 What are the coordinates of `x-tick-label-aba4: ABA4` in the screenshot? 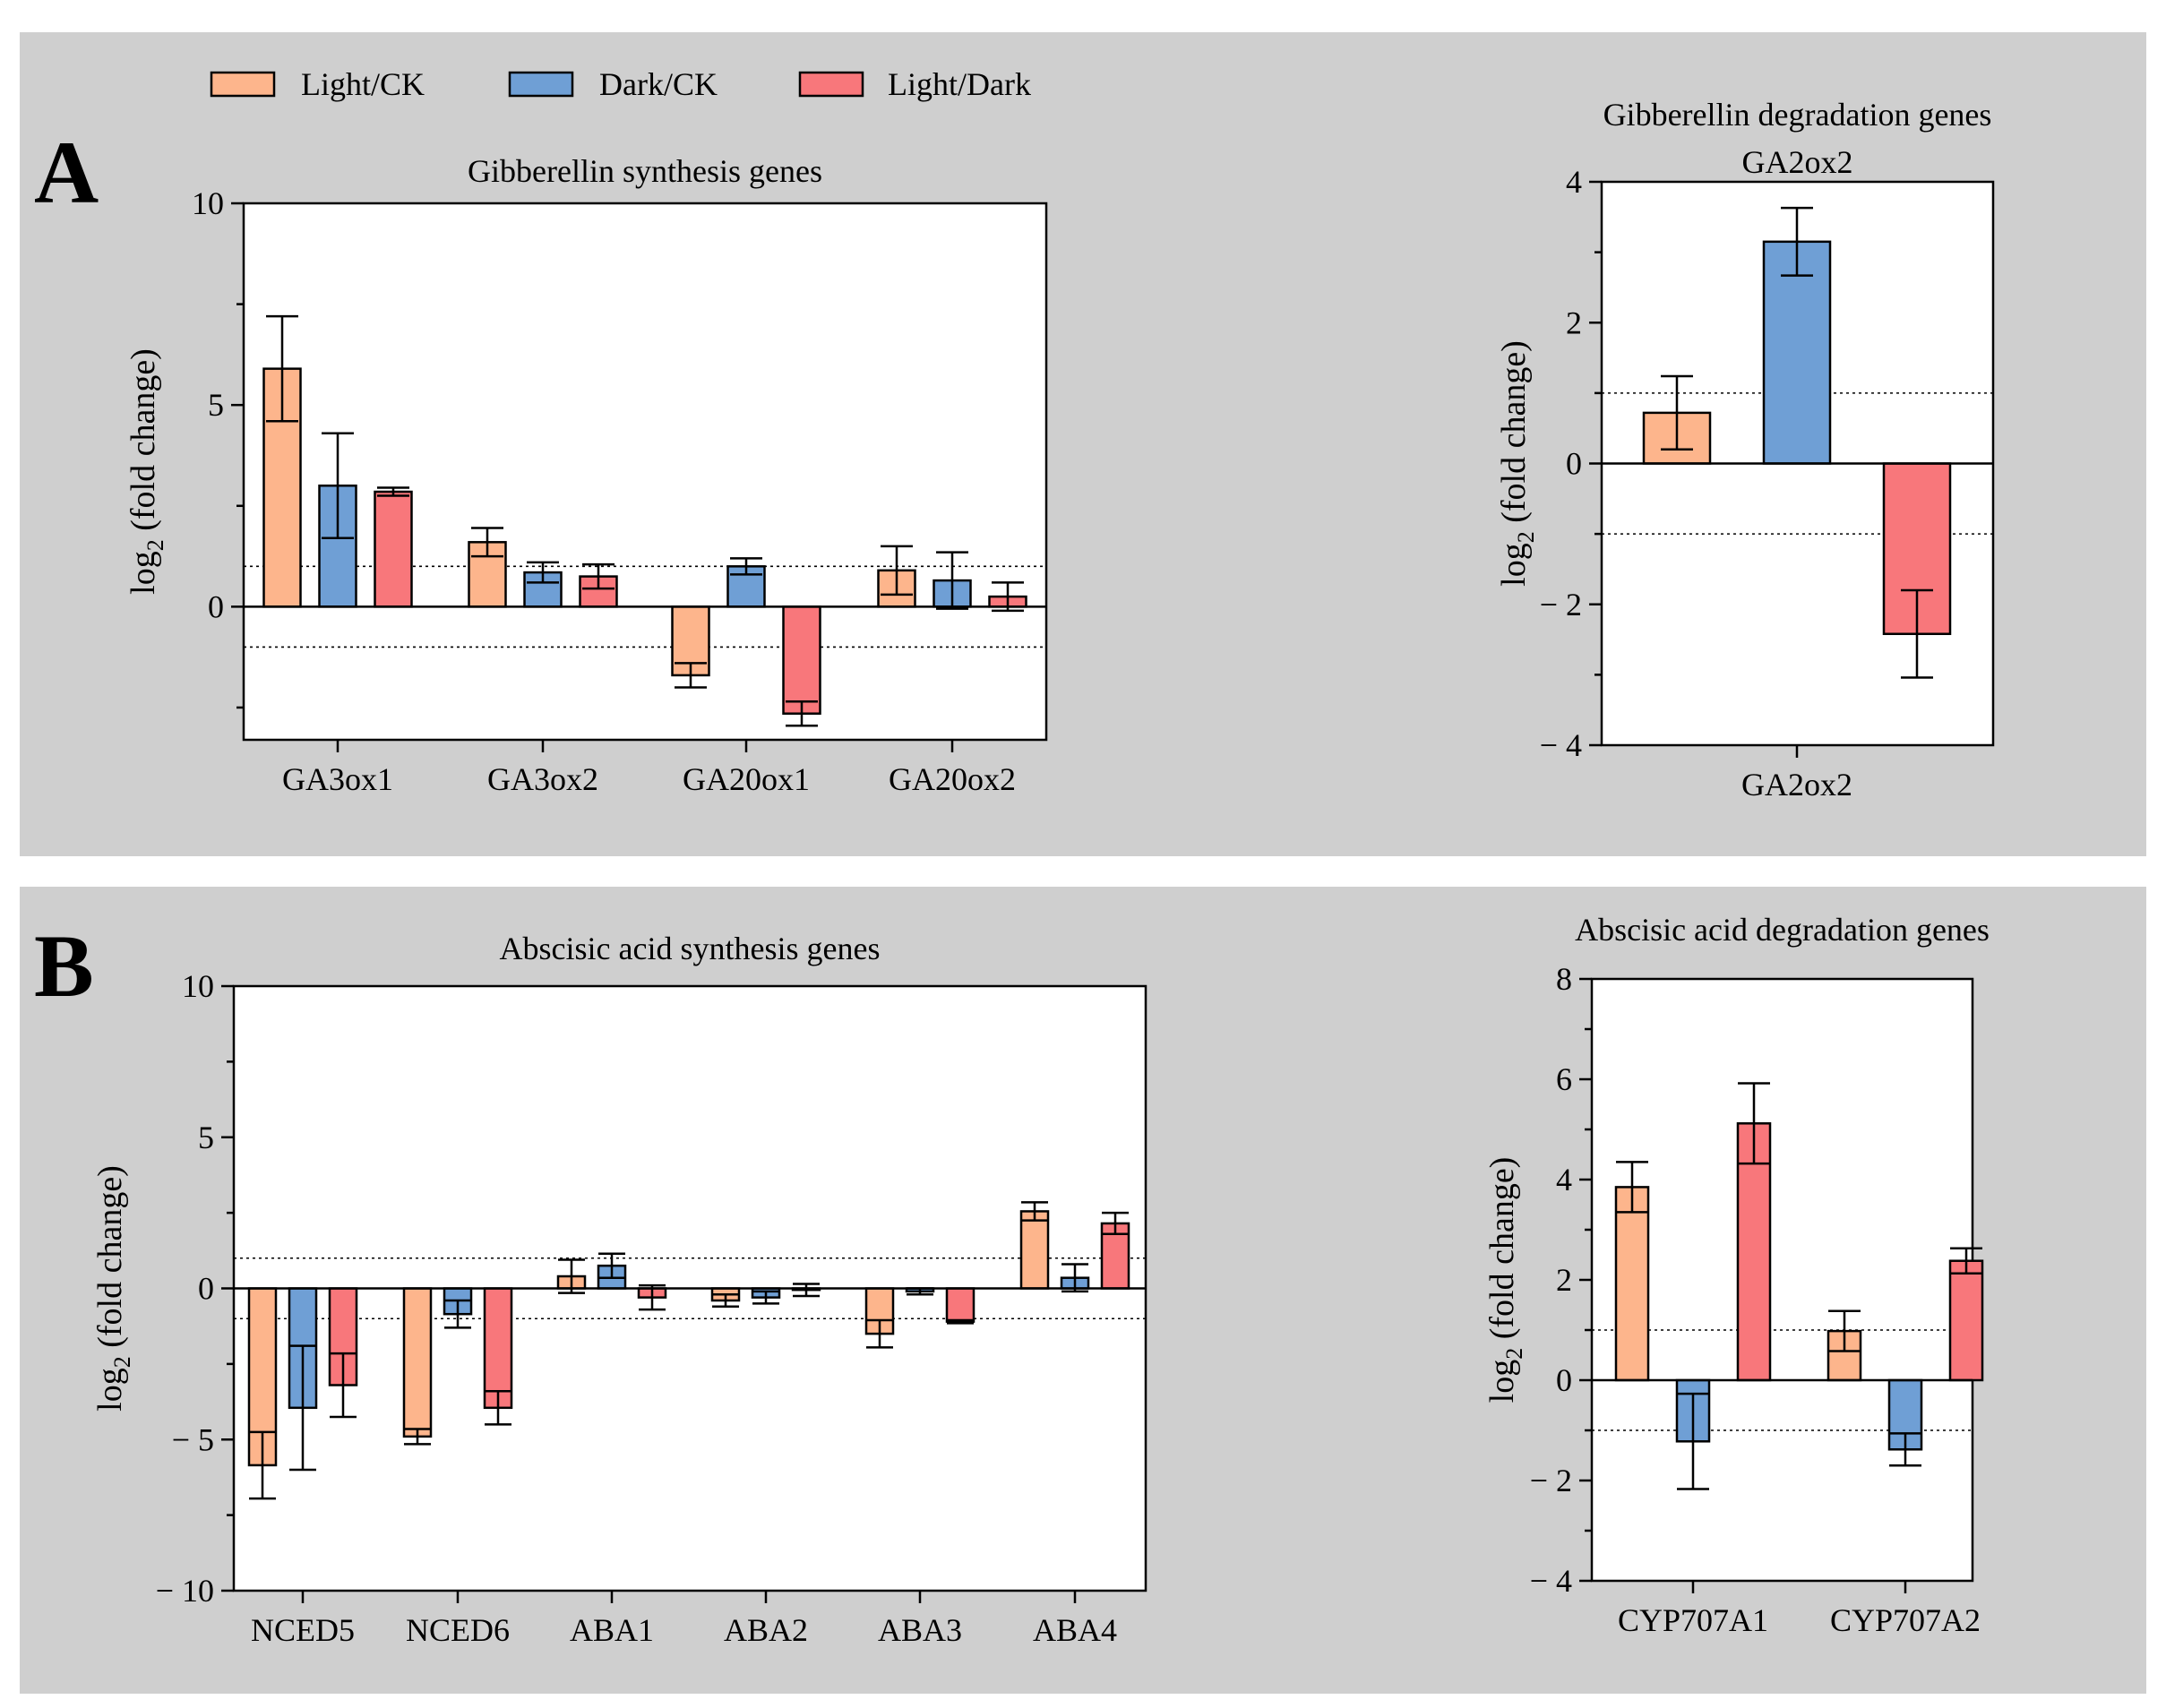 It's located at (1075, 1630).